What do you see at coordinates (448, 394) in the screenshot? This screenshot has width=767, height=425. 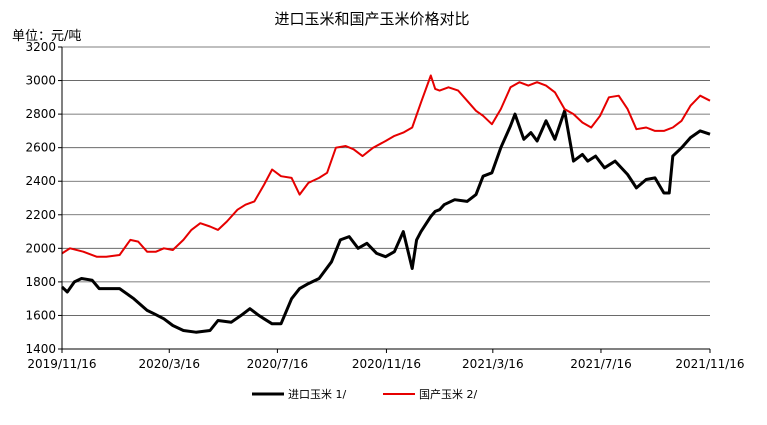 I see `legend-label: 国产玉米 2/` at bounding box center [448, 394].